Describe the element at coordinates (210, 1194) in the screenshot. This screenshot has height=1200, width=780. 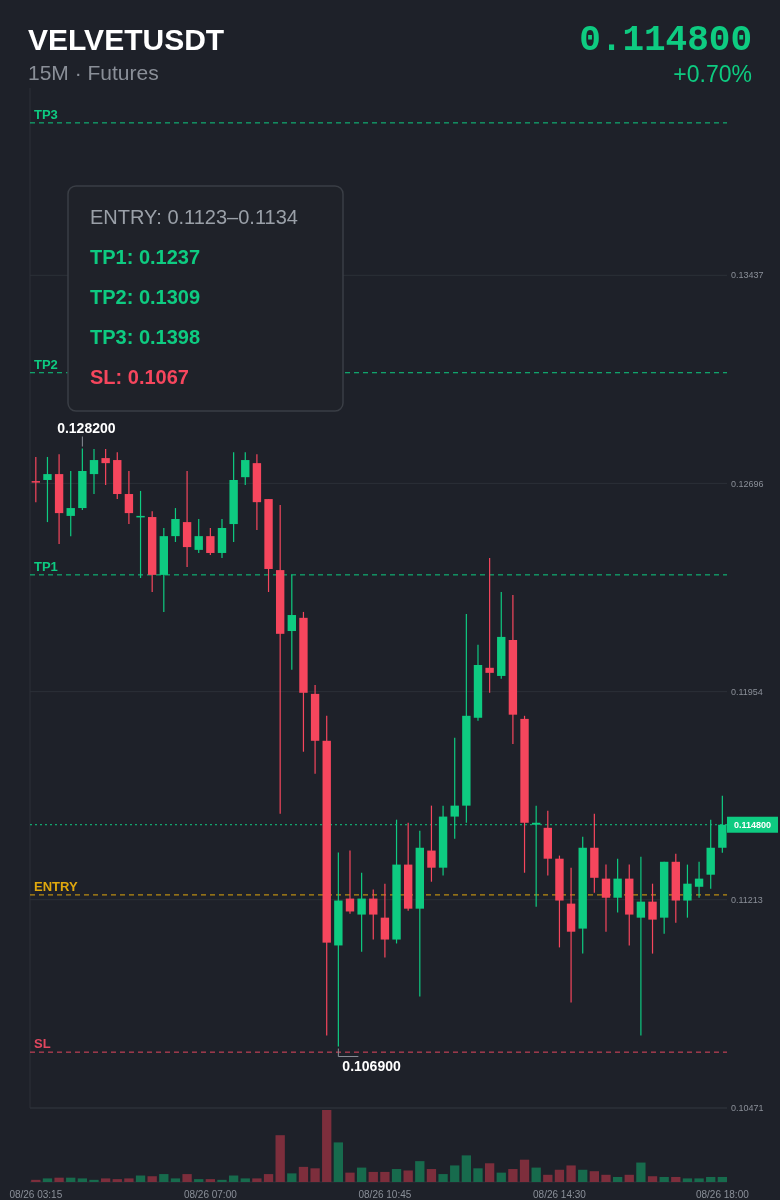
I see `x-tick-label: 08/26 07:00` at that location.